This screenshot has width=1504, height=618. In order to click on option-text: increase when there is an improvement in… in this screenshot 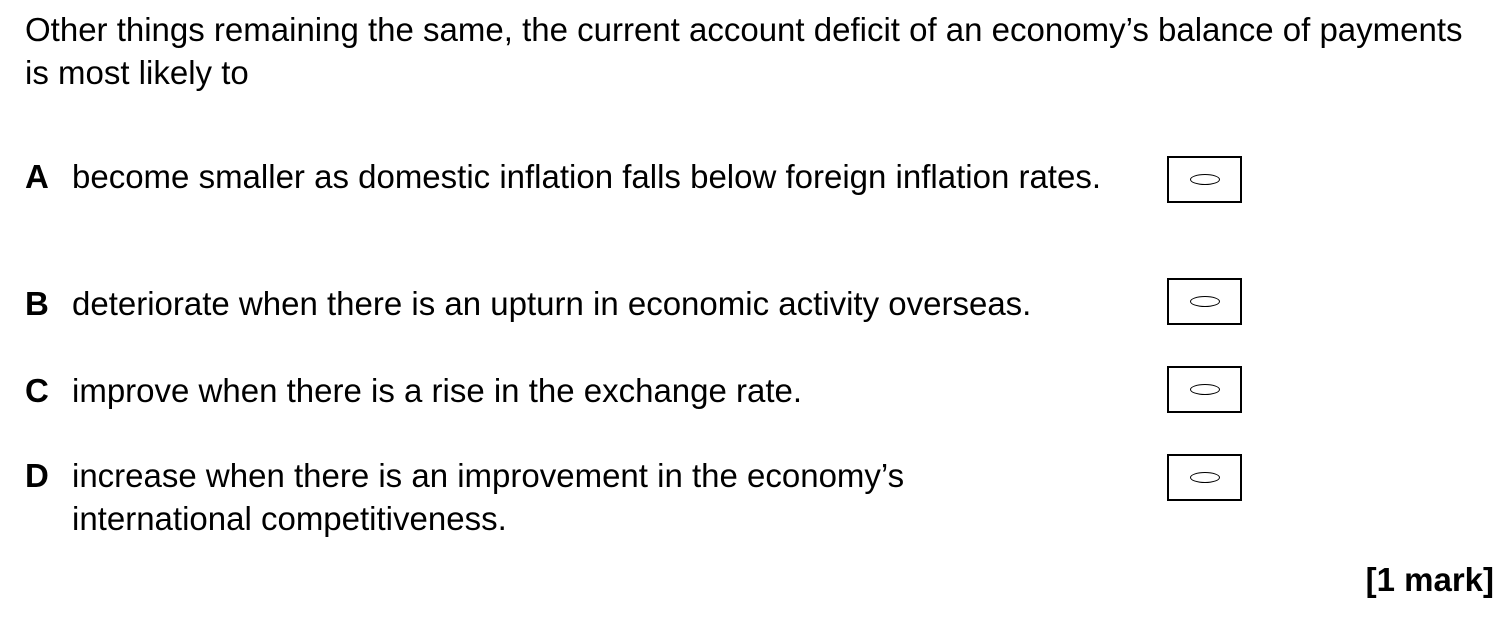, I will do `click(488, 497)`.